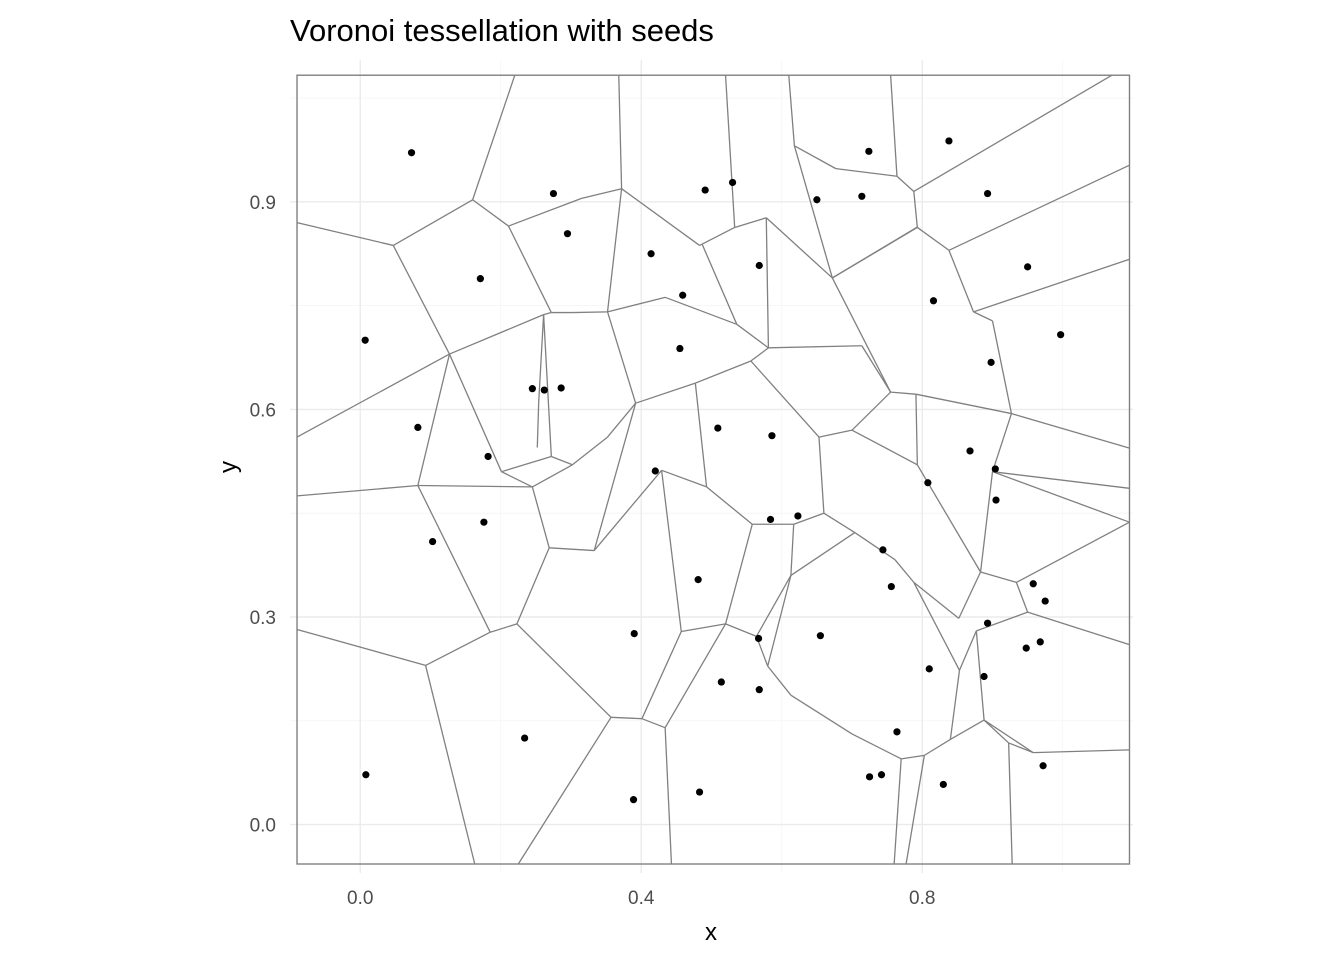 This screenshot has height=960, width=1344. What do you see at coordinates (263, 826) in the screenshot?
I see `y-tick-label: 0.0` at bounding box center [263, 826].